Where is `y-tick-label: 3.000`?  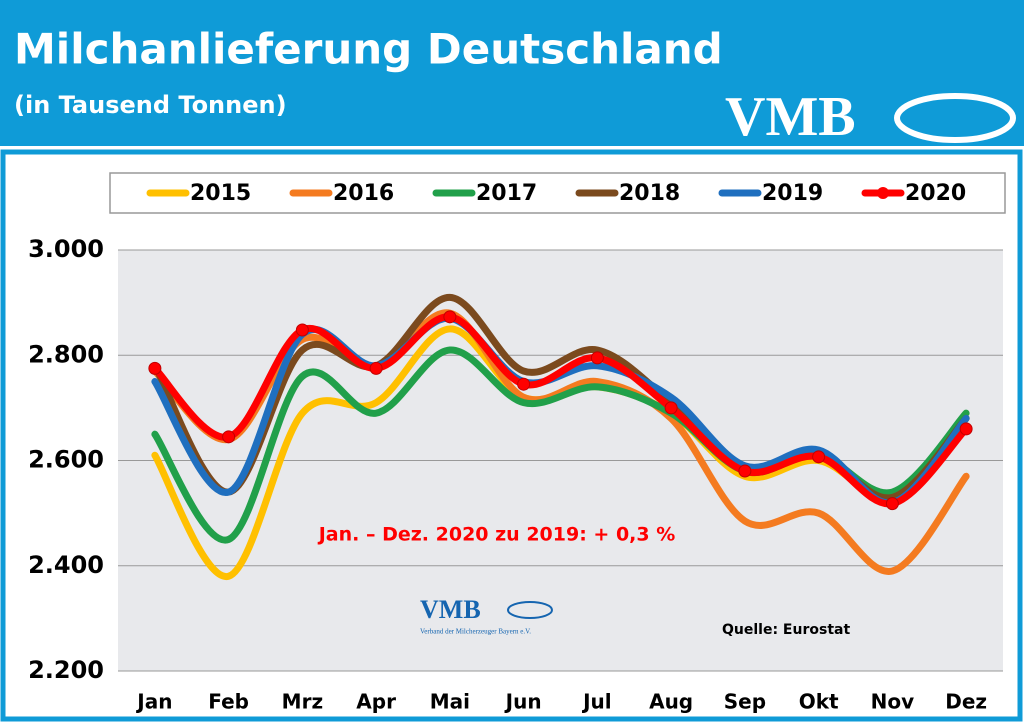 y-tick-label: 3.000 is located at coordinates (66, 249).